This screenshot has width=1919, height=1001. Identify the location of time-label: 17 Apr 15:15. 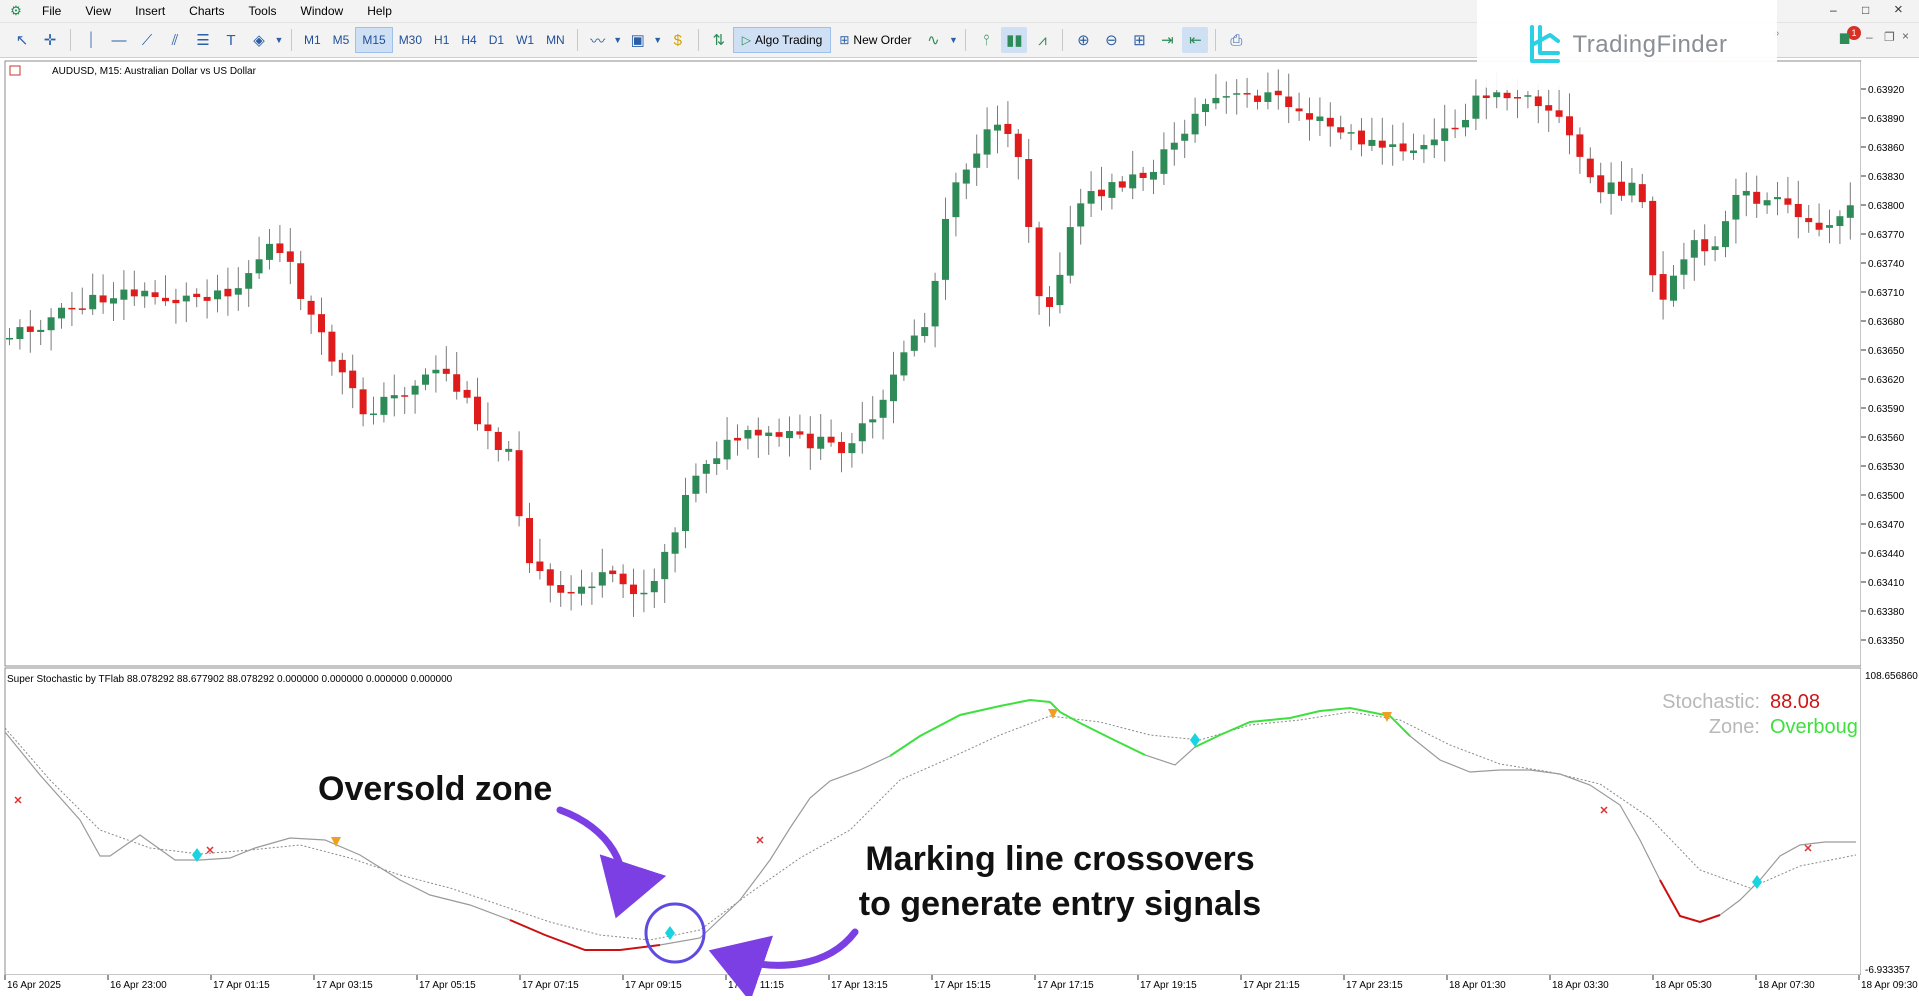
(962, 985).